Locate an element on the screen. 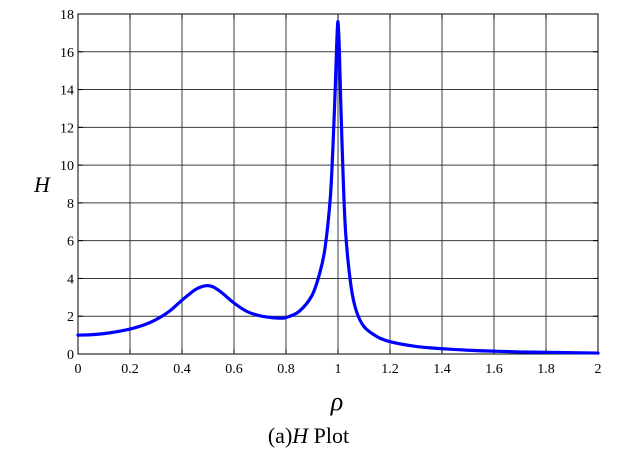 This screenshot has width=617, height=466. x-tick-label: 1 is located at coordinates (338, 369).